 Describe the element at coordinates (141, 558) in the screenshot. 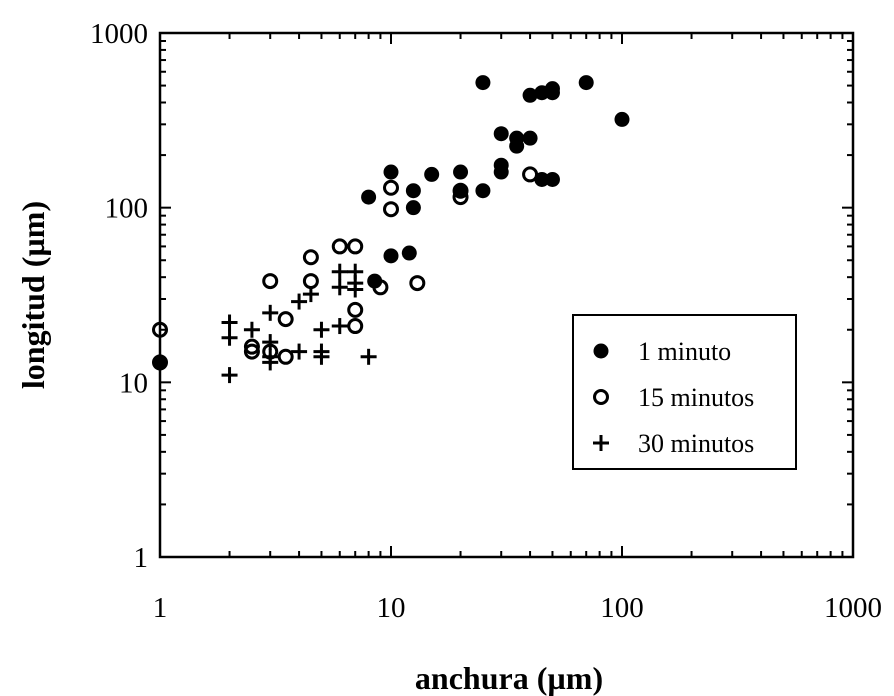

I see `y-tick-label: 1` at that location.